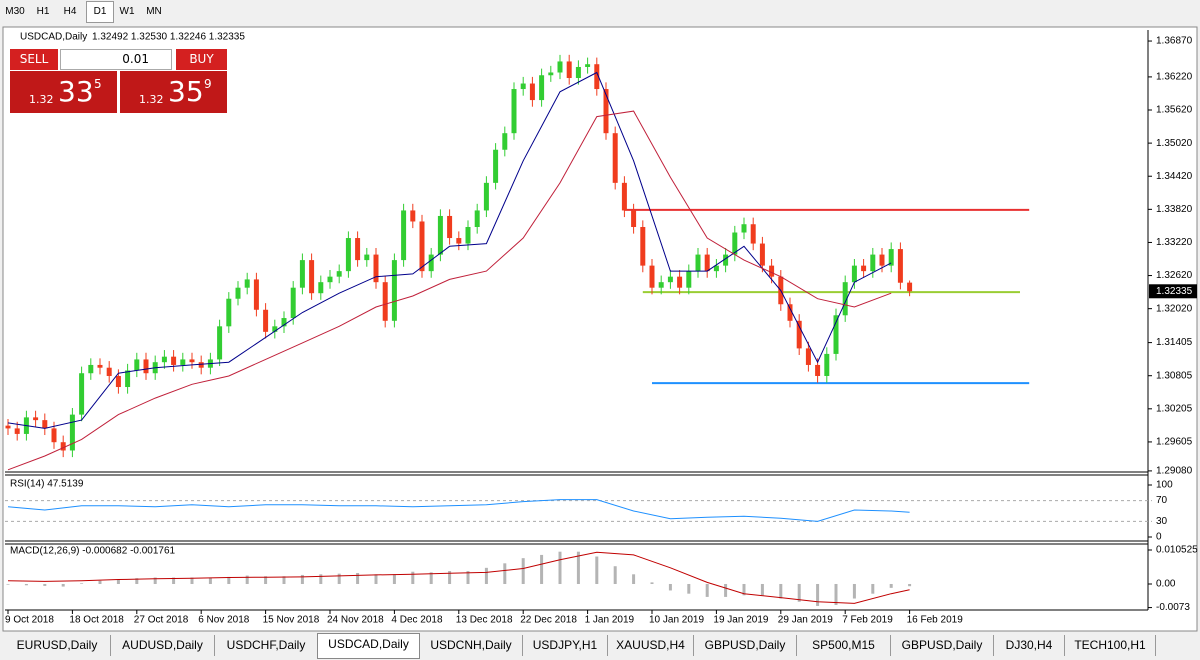  What do you see at coordinates (163, 645) in the screenshot?
I see `chart-tab: AUDUSD,Daily` at bounding box center [163, 645].